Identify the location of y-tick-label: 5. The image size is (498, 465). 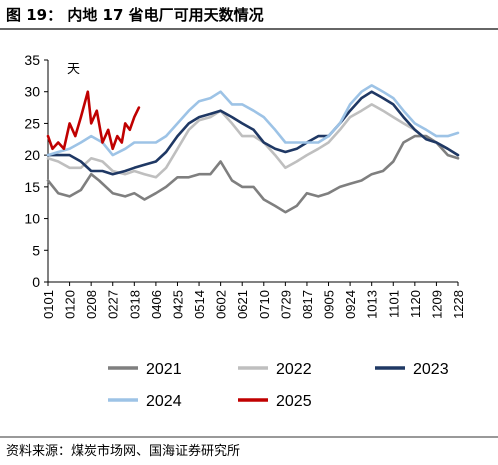
(36, 250).